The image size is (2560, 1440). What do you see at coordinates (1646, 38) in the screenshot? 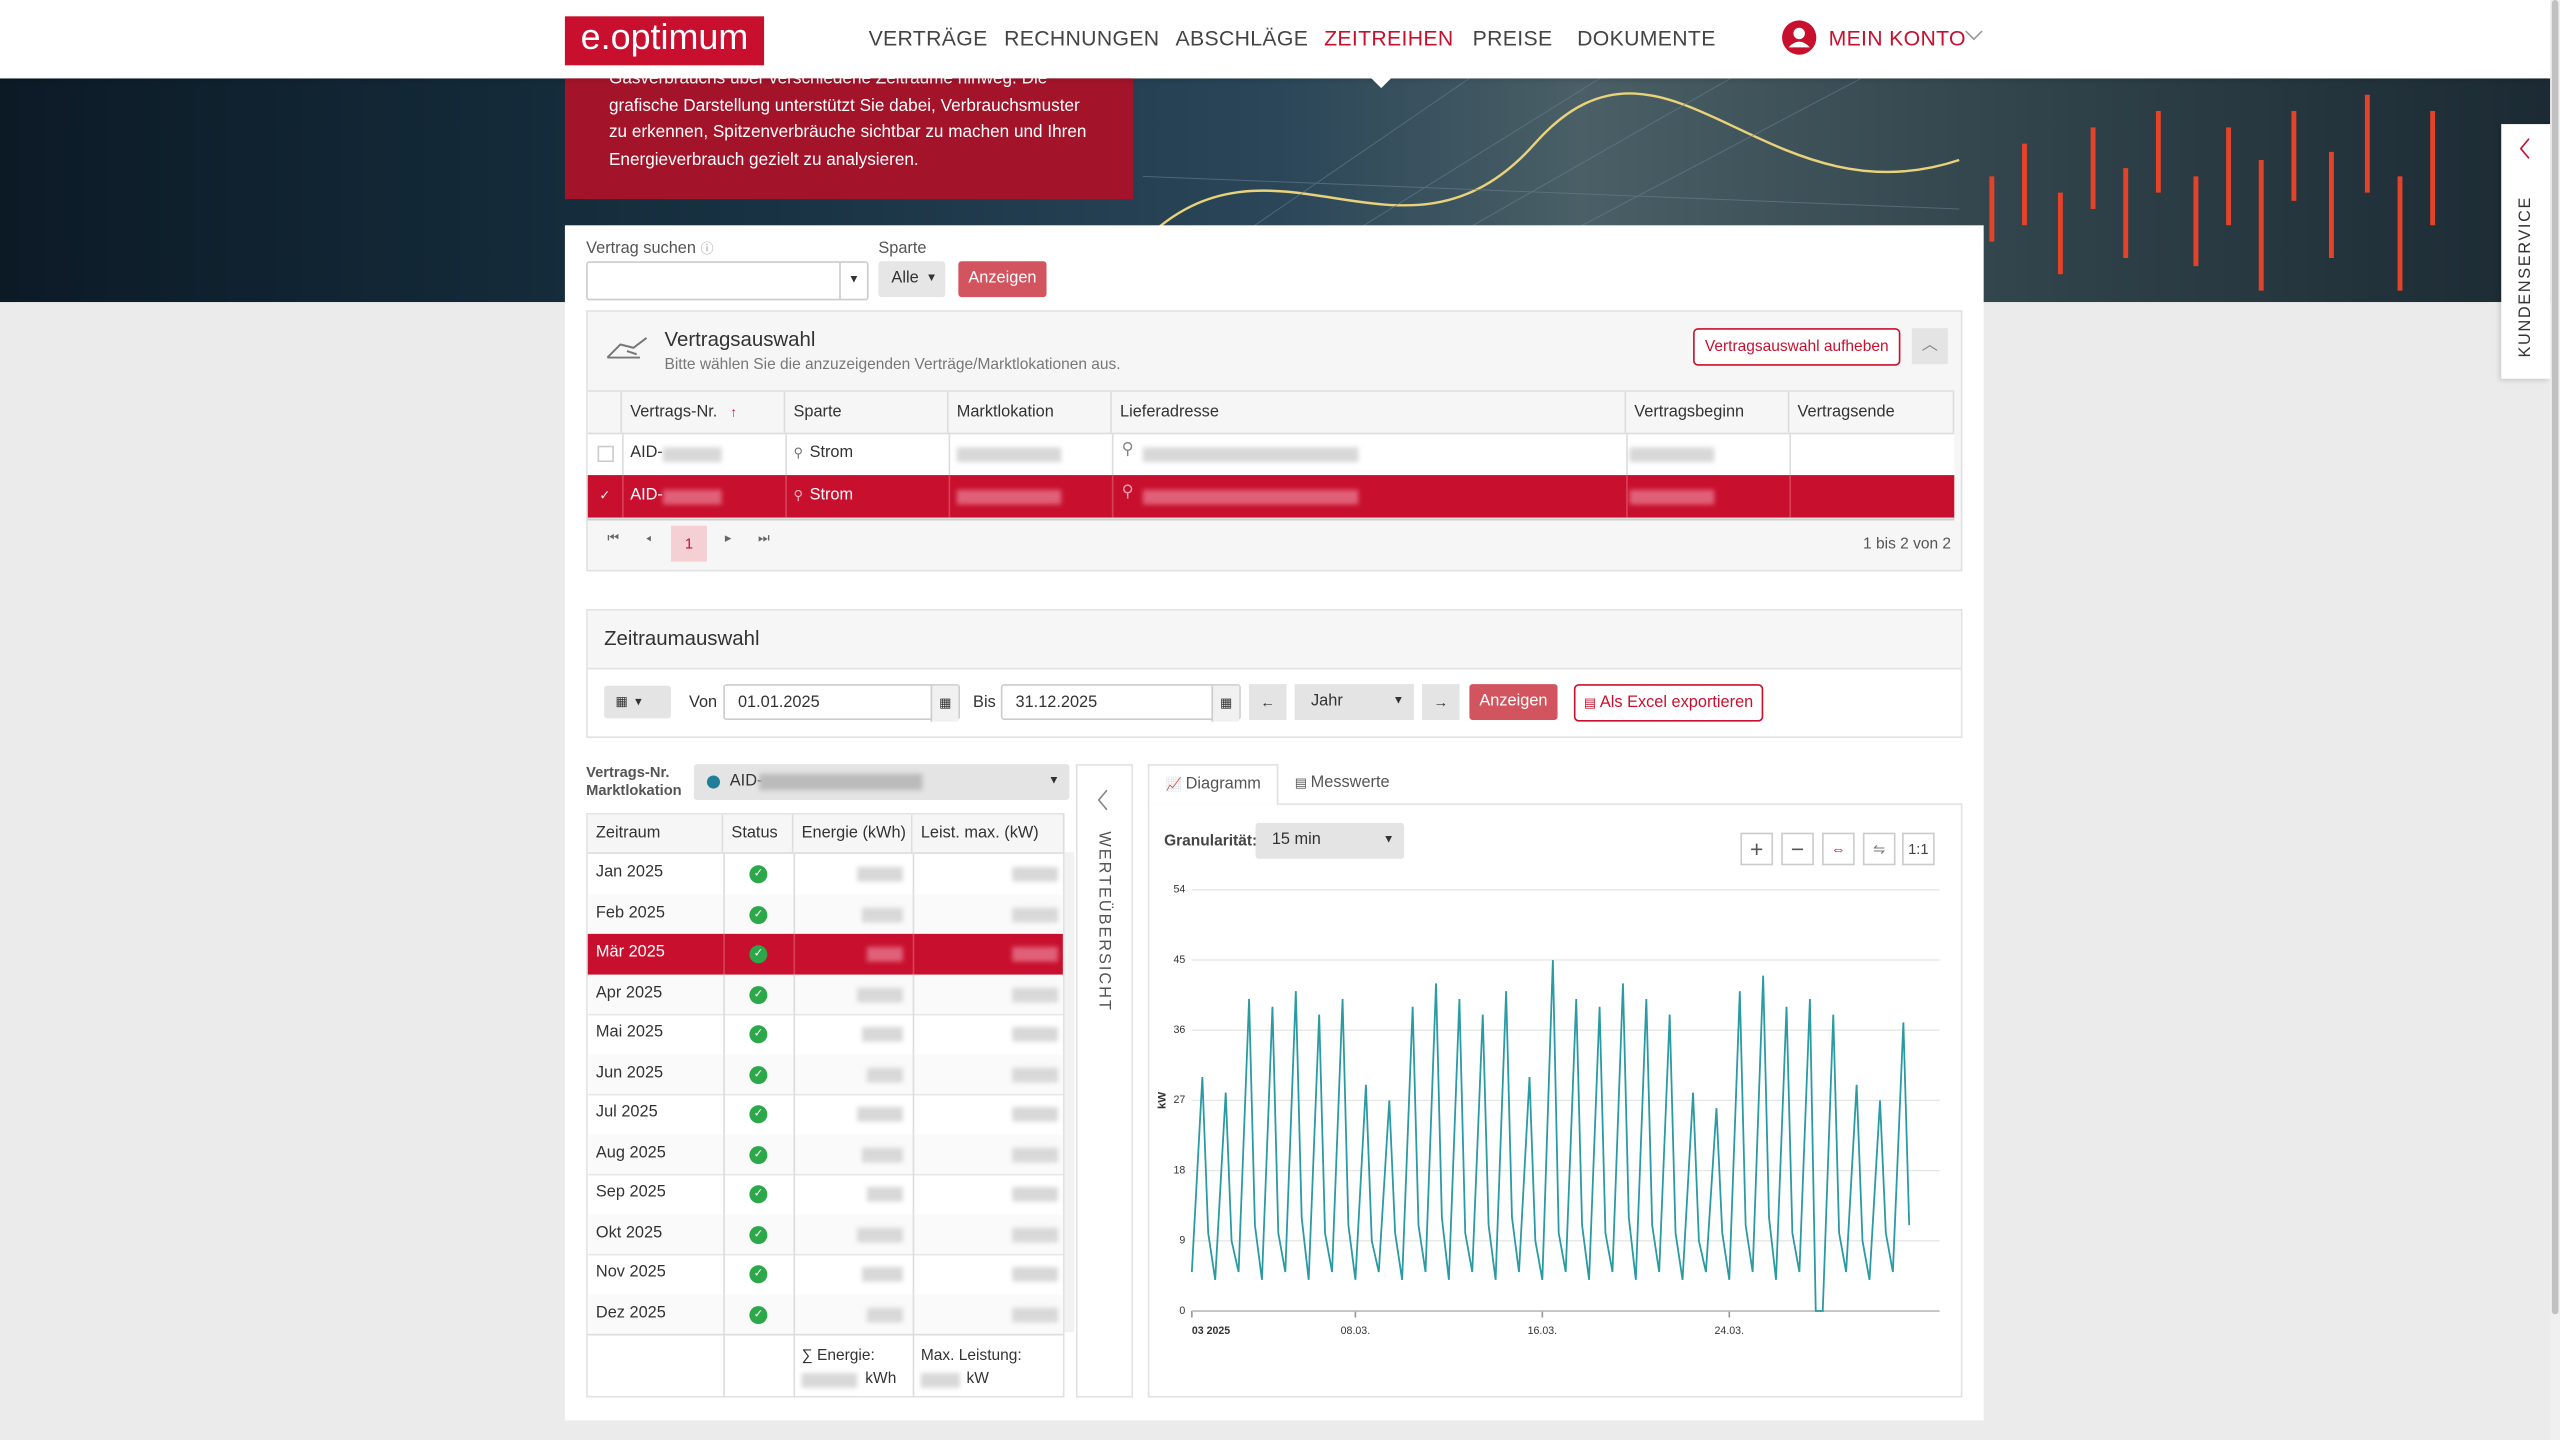
I see `nav-item: DOKUMENTE` at bounding box center [1646, 38].